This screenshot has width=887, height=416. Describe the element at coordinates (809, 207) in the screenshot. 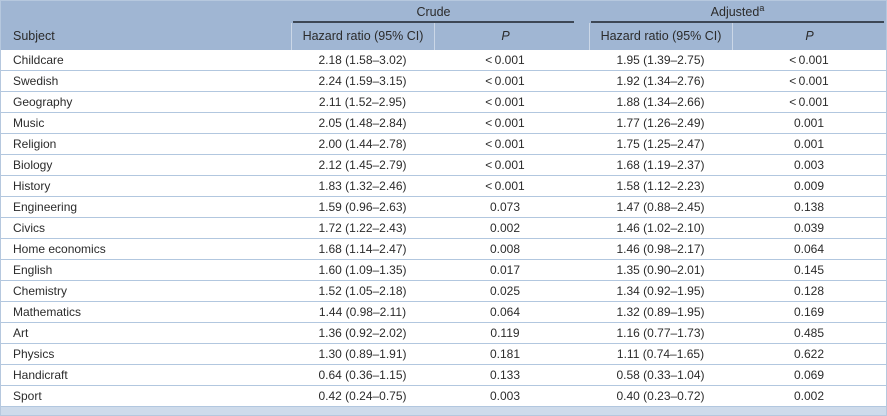

I see `adjusted-p-cell: 0.138` at that location.